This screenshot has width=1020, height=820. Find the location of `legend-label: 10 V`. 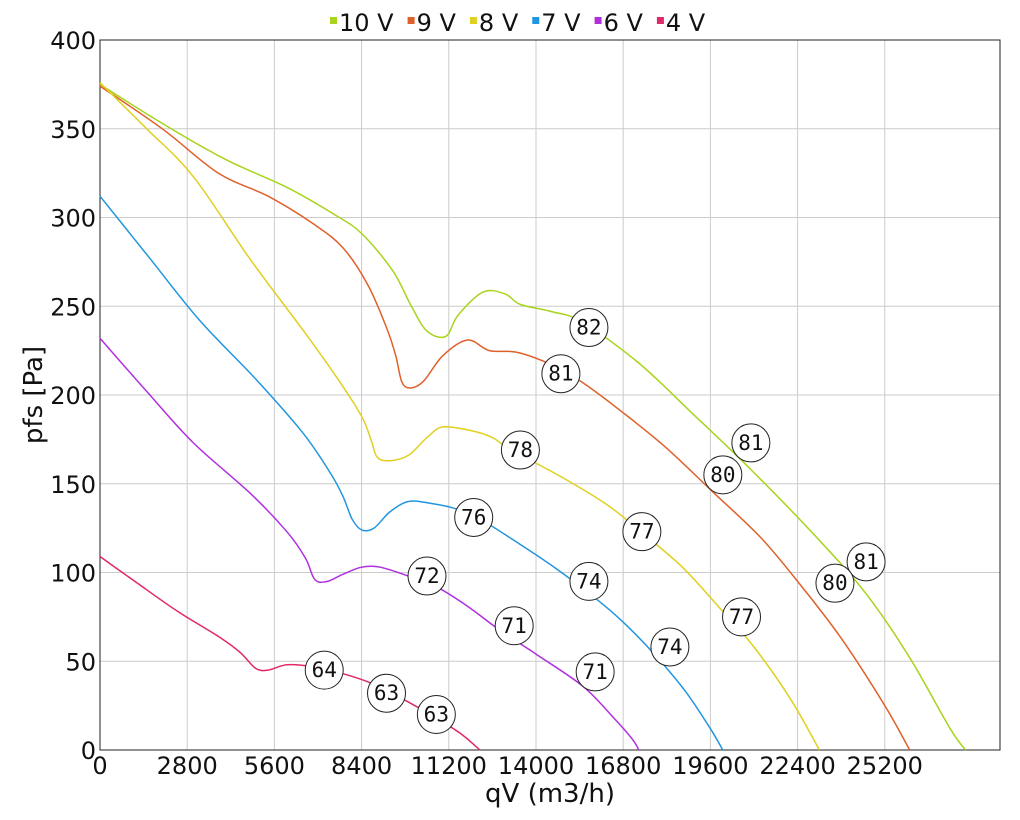

legend-label: 10 V is located at coordinates (366, 23).